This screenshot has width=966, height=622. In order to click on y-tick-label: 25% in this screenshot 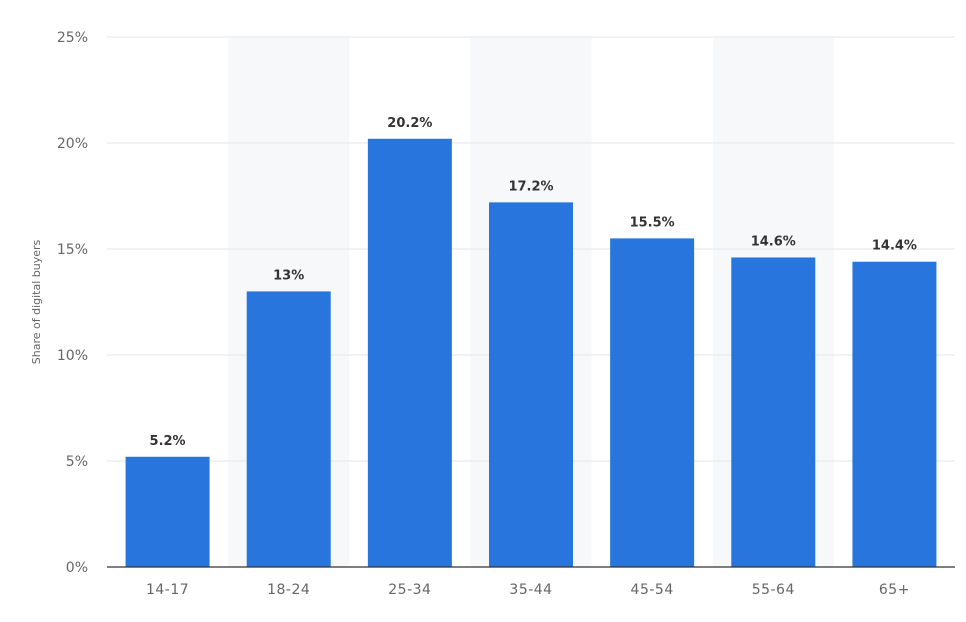, I will do `click(72, 38)`.